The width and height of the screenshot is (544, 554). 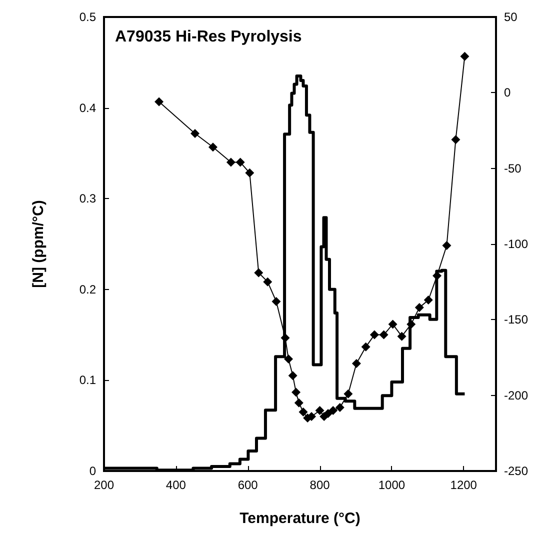 I want to click on x-tick-label: 600, so click(x=248, y=485).